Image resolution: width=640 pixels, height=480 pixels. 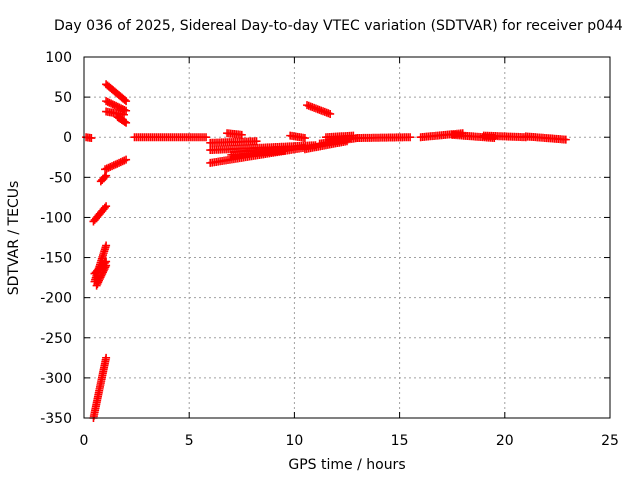 What do you see at coordinates (56, 259) in the screenshot?
I see `y-tick-label: -150` at bounding box center [56, 259].